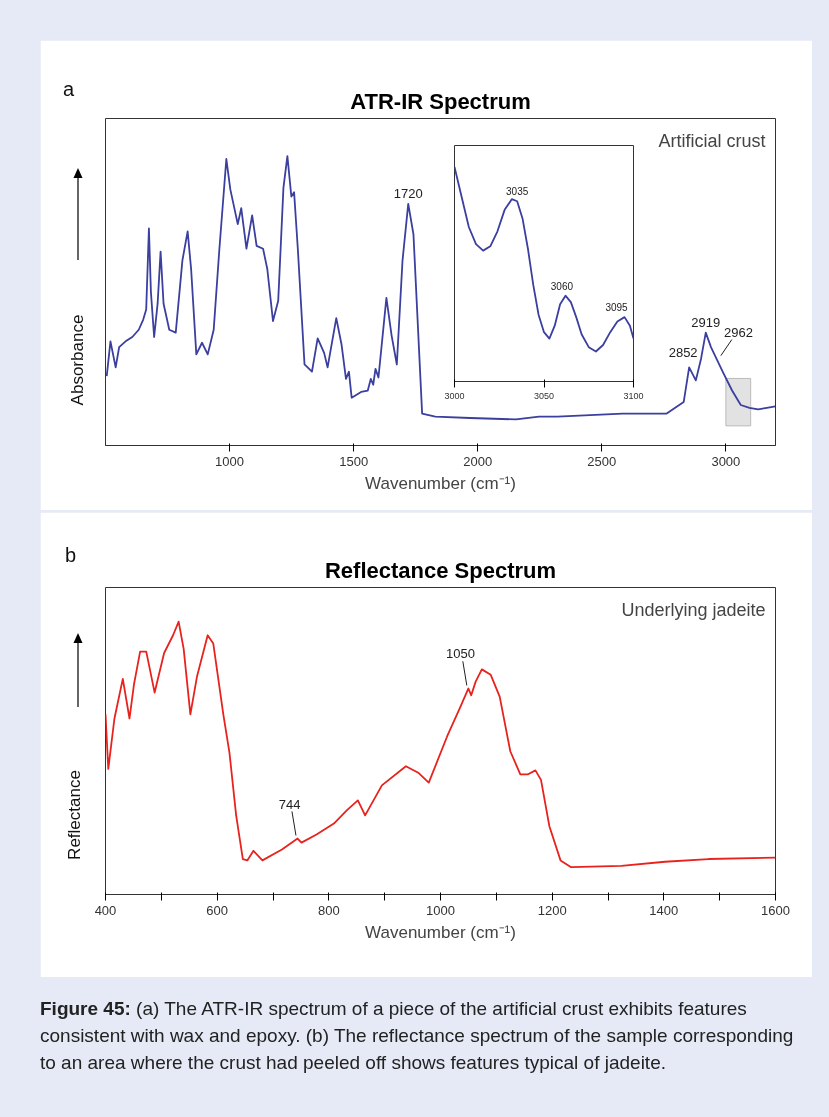 This screenshot has width=829, height=1117. Describe the element at coordinates (289, 804) in the screenshot. I see `annotation: 744` at that location.